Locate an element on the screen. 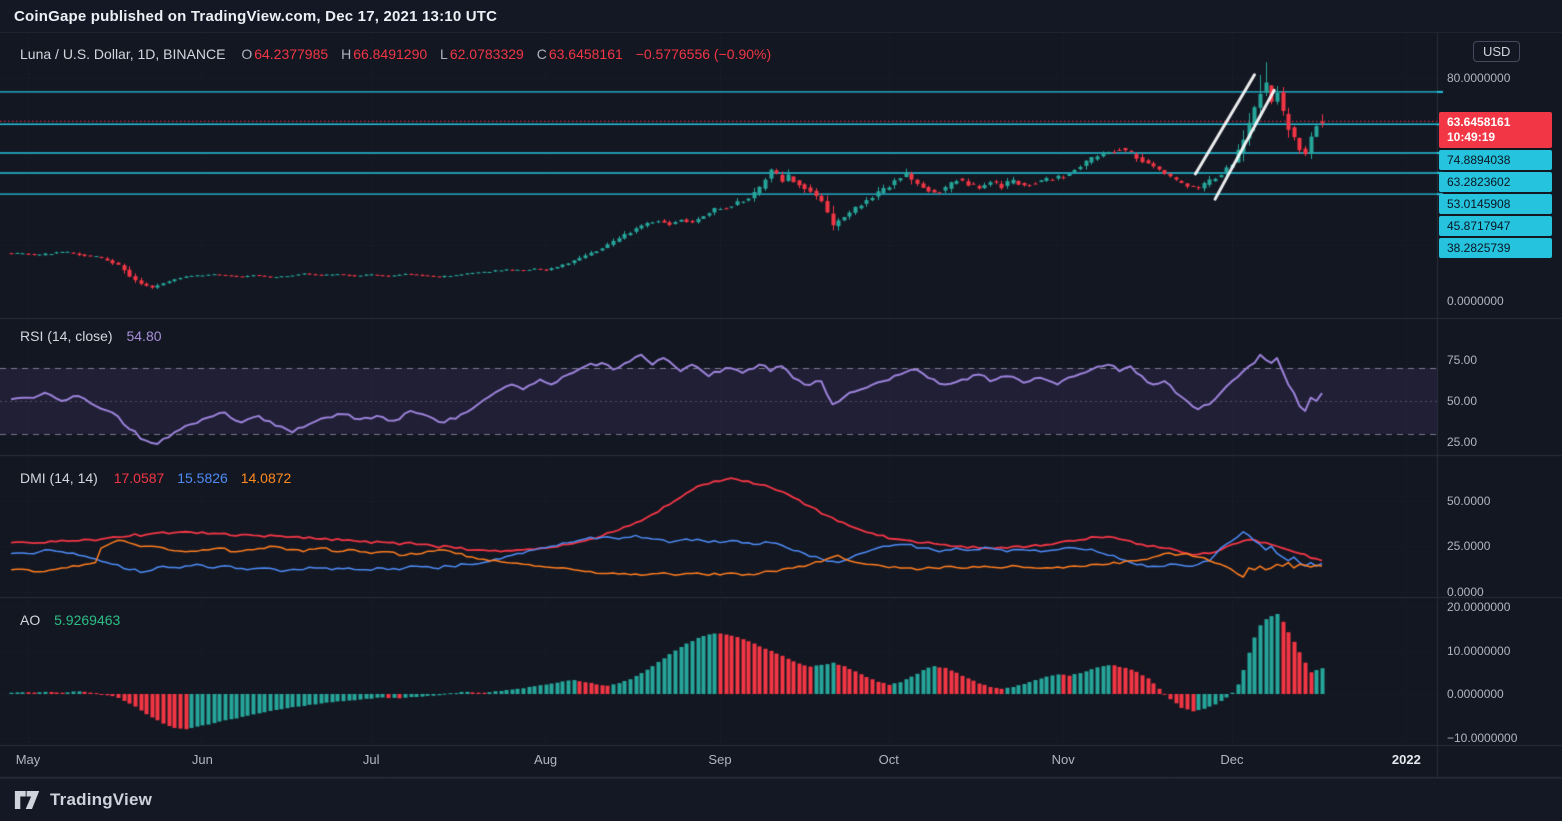 The image size is (1562, 821). tradingview-logo-icon is located at coordinates (27, 800).